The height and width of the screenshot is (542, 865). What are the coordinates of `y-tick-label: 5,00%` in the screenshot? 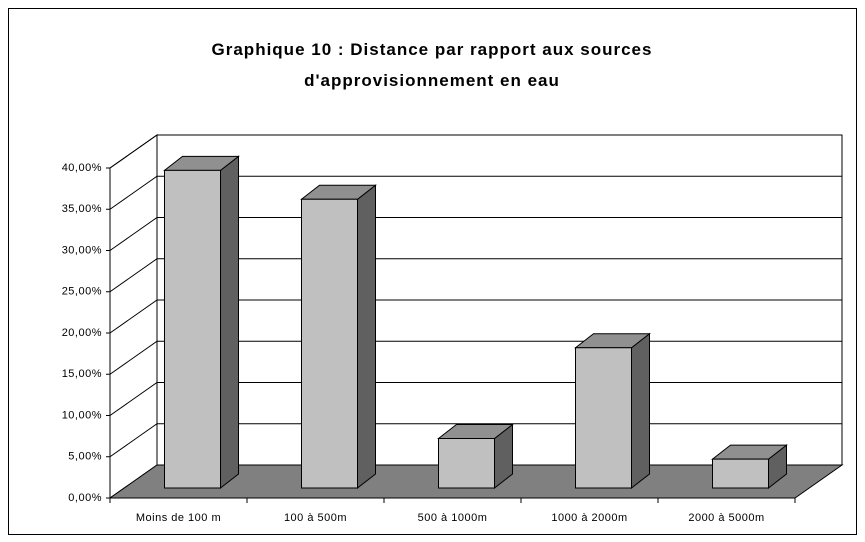 It's located at (85, 457).